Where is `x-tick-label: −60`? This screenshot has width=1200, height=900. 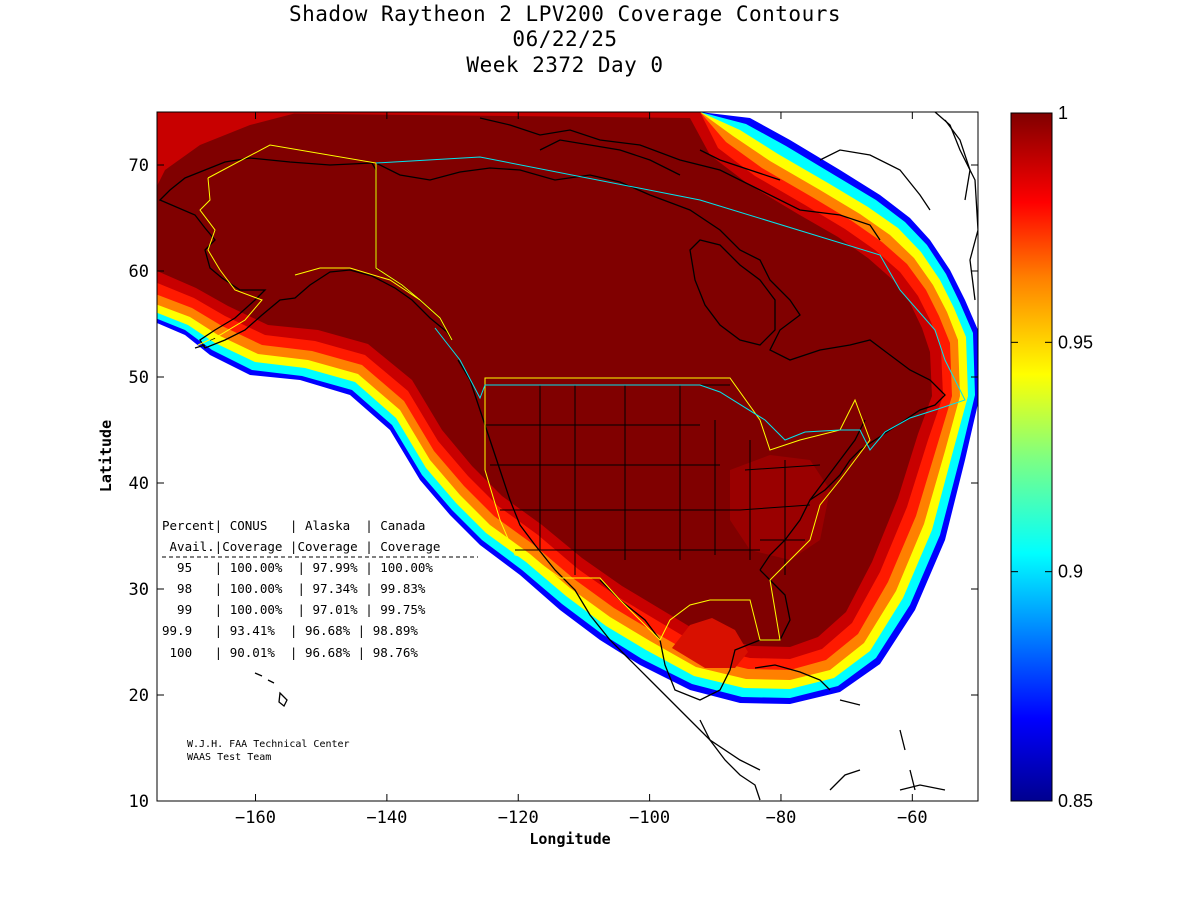
x-tick-label: −60 is located at coordinates (912, 818).